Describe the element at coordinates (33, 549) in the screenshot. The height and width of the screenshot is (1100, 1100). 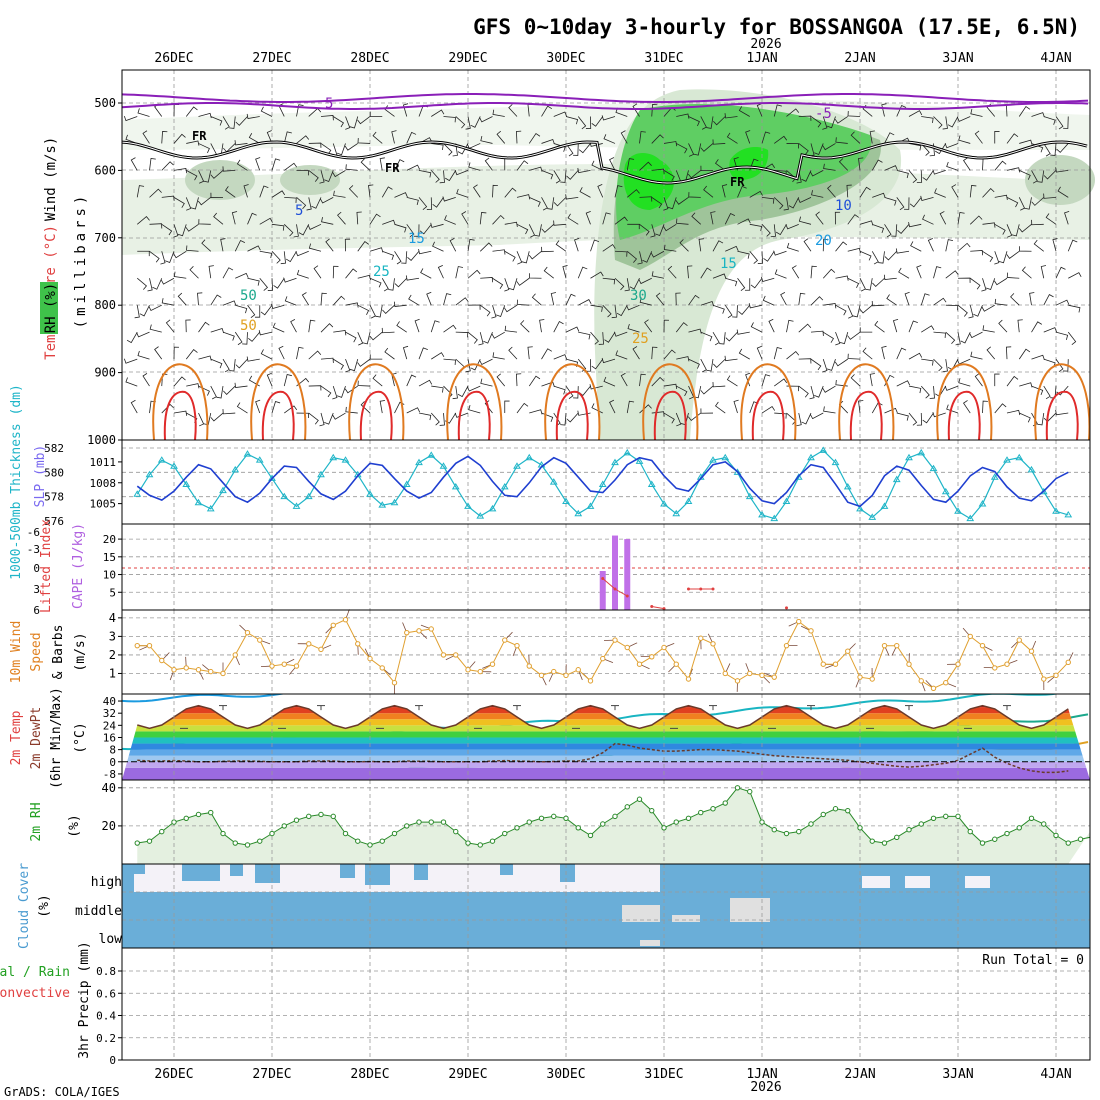
I see `li-ticklabel-1: -3` at that location.